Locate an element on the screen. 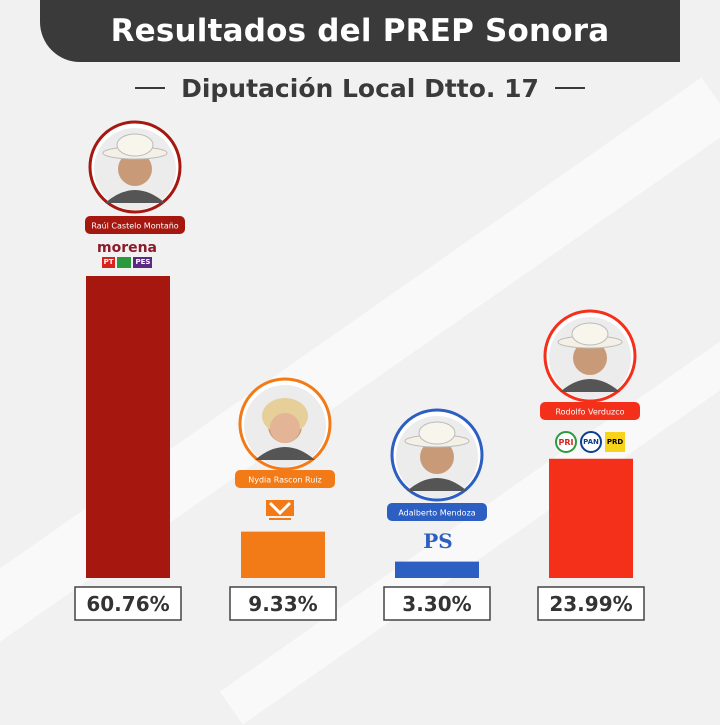 Image resolution: width=720 pixels, height=725 pixels. candidate-name-label: Adalberto Mendoza is located at coordinates (436, 513).